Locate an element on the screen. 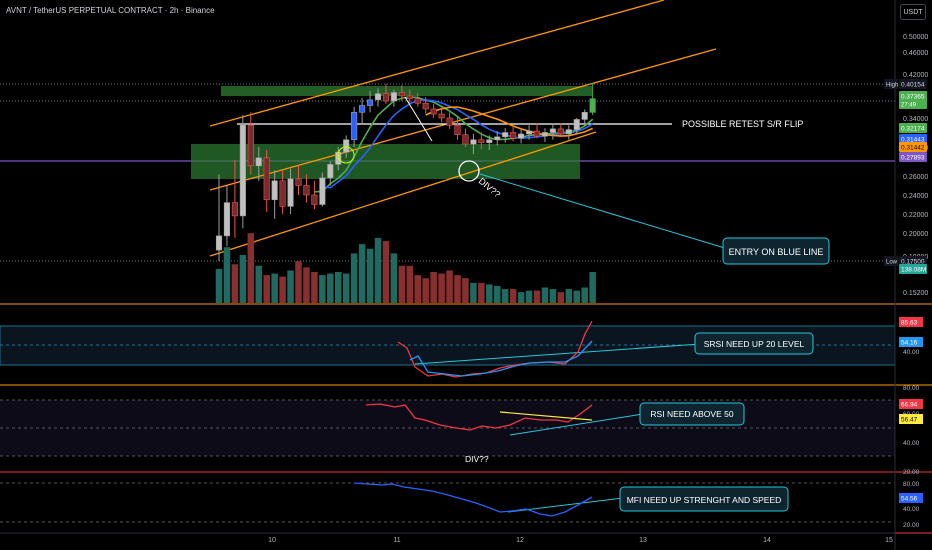 The height and width of the screenshot is (550, 932). candlesticks is located at coordinates (405, 172).